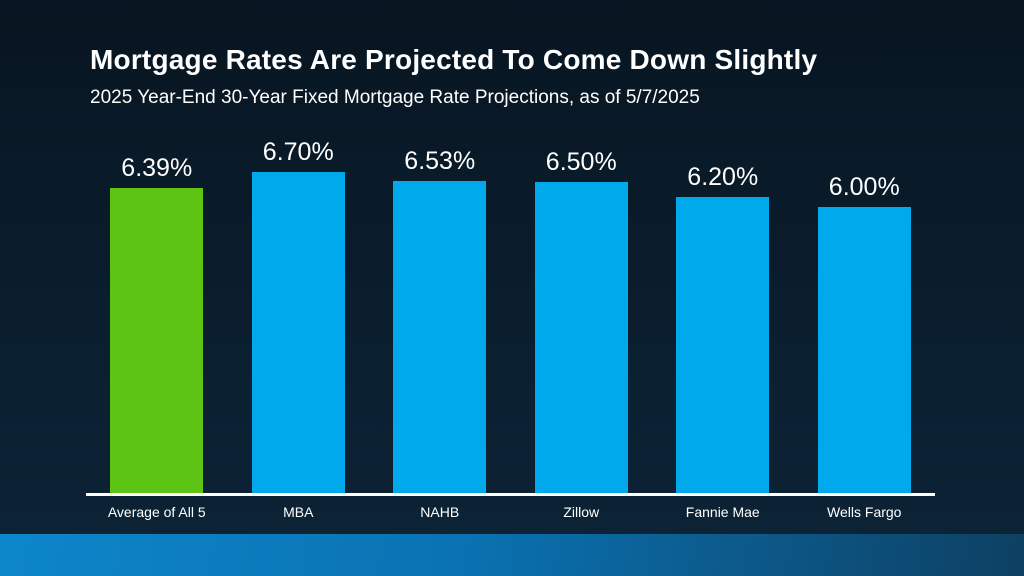 The height and width of the screenshot is (576, 1024). What do you see at coordinates (298, 152) in the screenshot?
I see `bar-value-label: 6.70%` at bounding box center [298, 152].